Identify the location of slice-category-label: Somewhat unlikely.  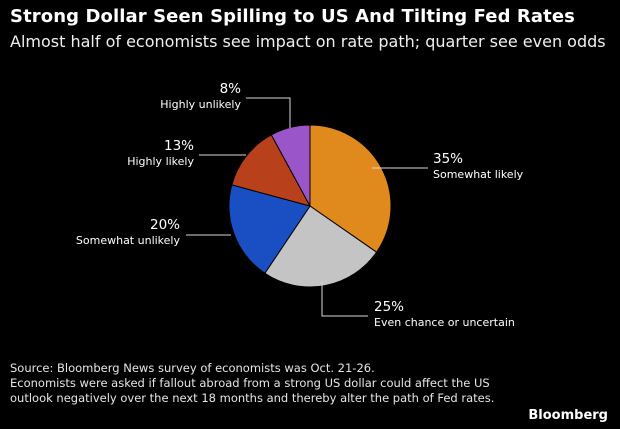
(128, 240).